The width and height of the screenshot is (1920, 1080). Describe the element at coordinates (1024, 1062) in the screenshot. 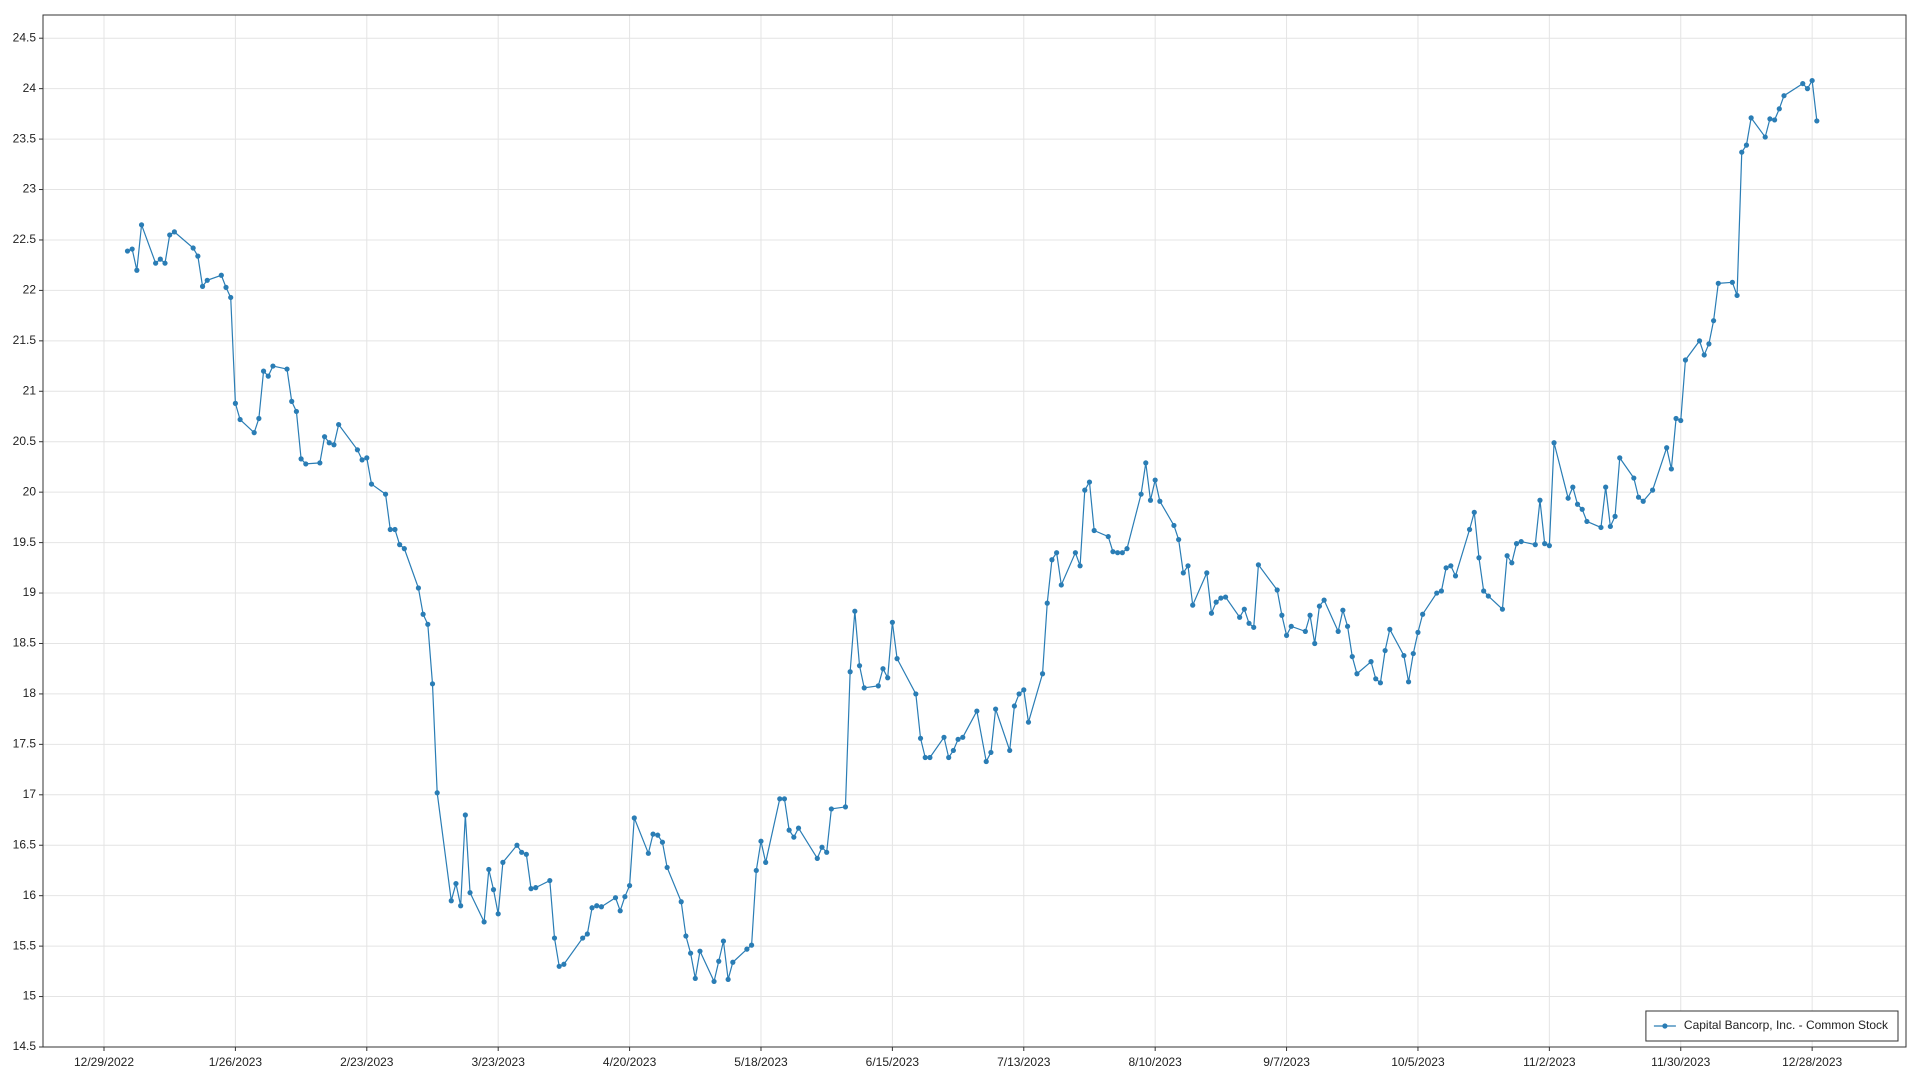

I see `x-tick-label: 7/13/2023` at that location.